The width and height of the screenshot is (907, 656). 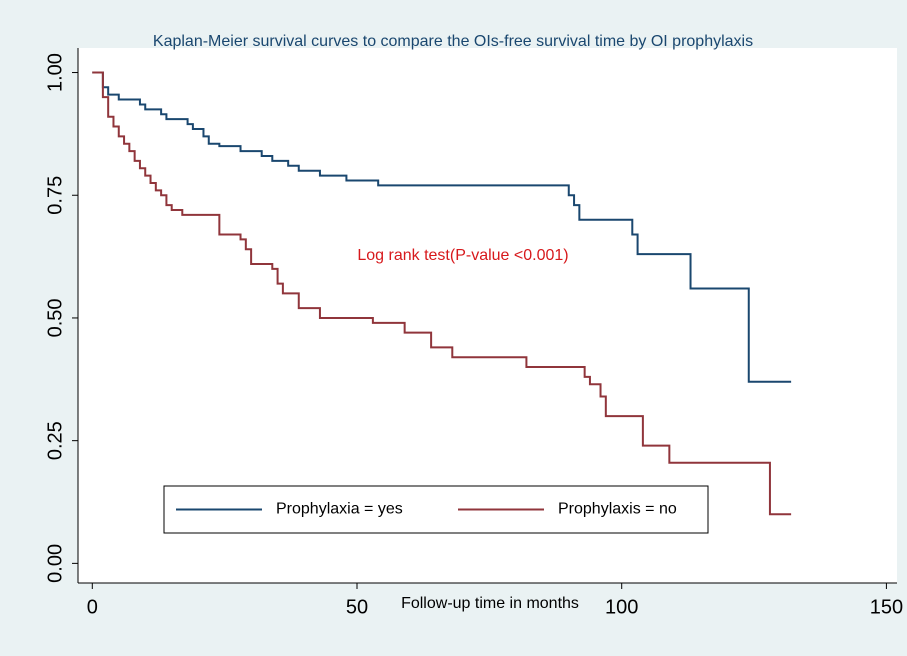 What do you see at coordinates (462, 255) in the screenshot?
I see `annotation: Log rank test(P-value <0.001)` at bounding box center [462, 255].